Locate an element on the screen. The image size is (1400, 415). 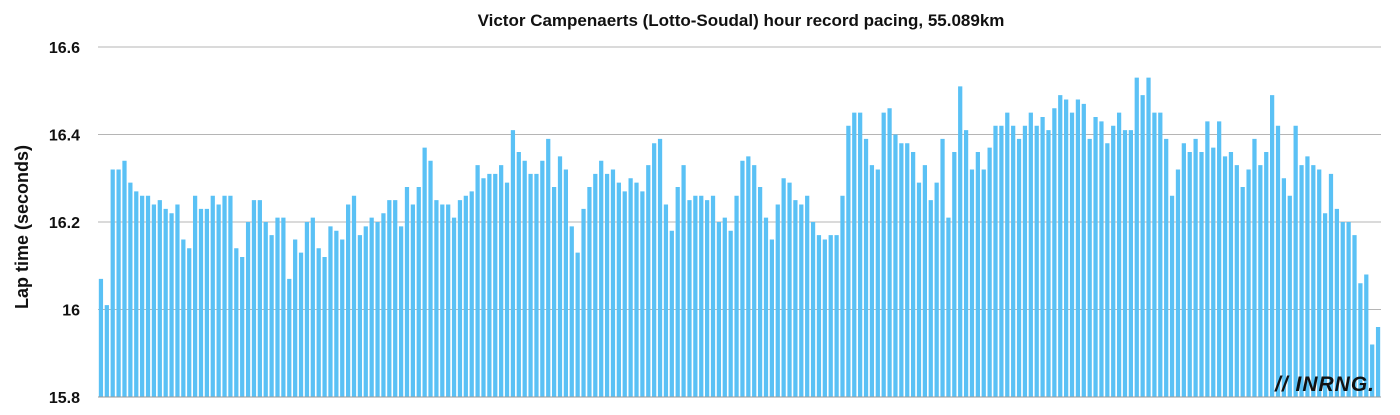
y-tick-label: 16.2 is located at coordinates (64, 223).